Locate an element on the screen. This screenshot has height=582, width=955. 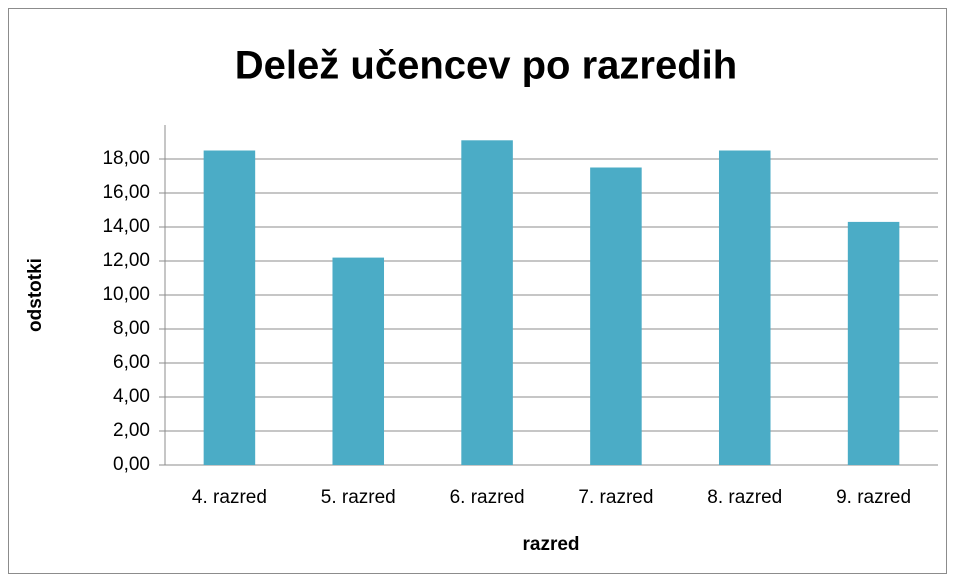
y-tick-label: 0,00 is located at coordinates (131, 464).